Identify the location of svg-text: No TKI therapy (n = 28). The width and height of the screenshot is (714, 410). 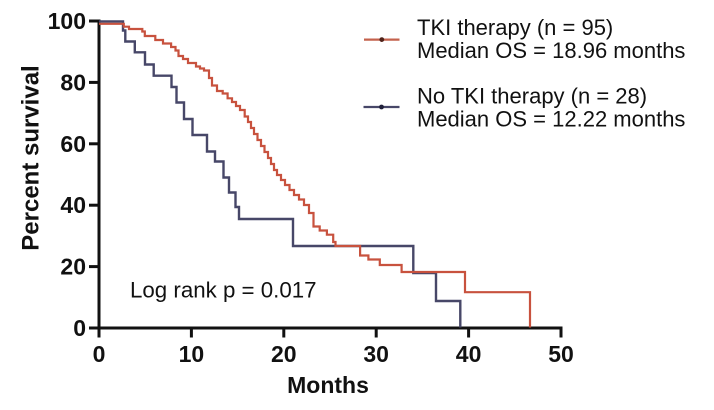
(532, 96).